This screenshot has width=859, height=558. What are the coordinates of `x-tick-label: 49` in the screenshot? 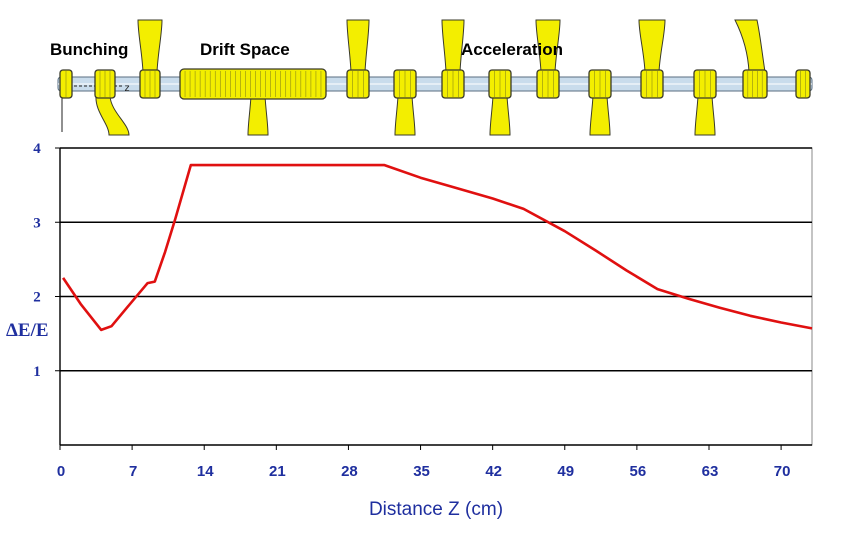 It's located at (565, 471).